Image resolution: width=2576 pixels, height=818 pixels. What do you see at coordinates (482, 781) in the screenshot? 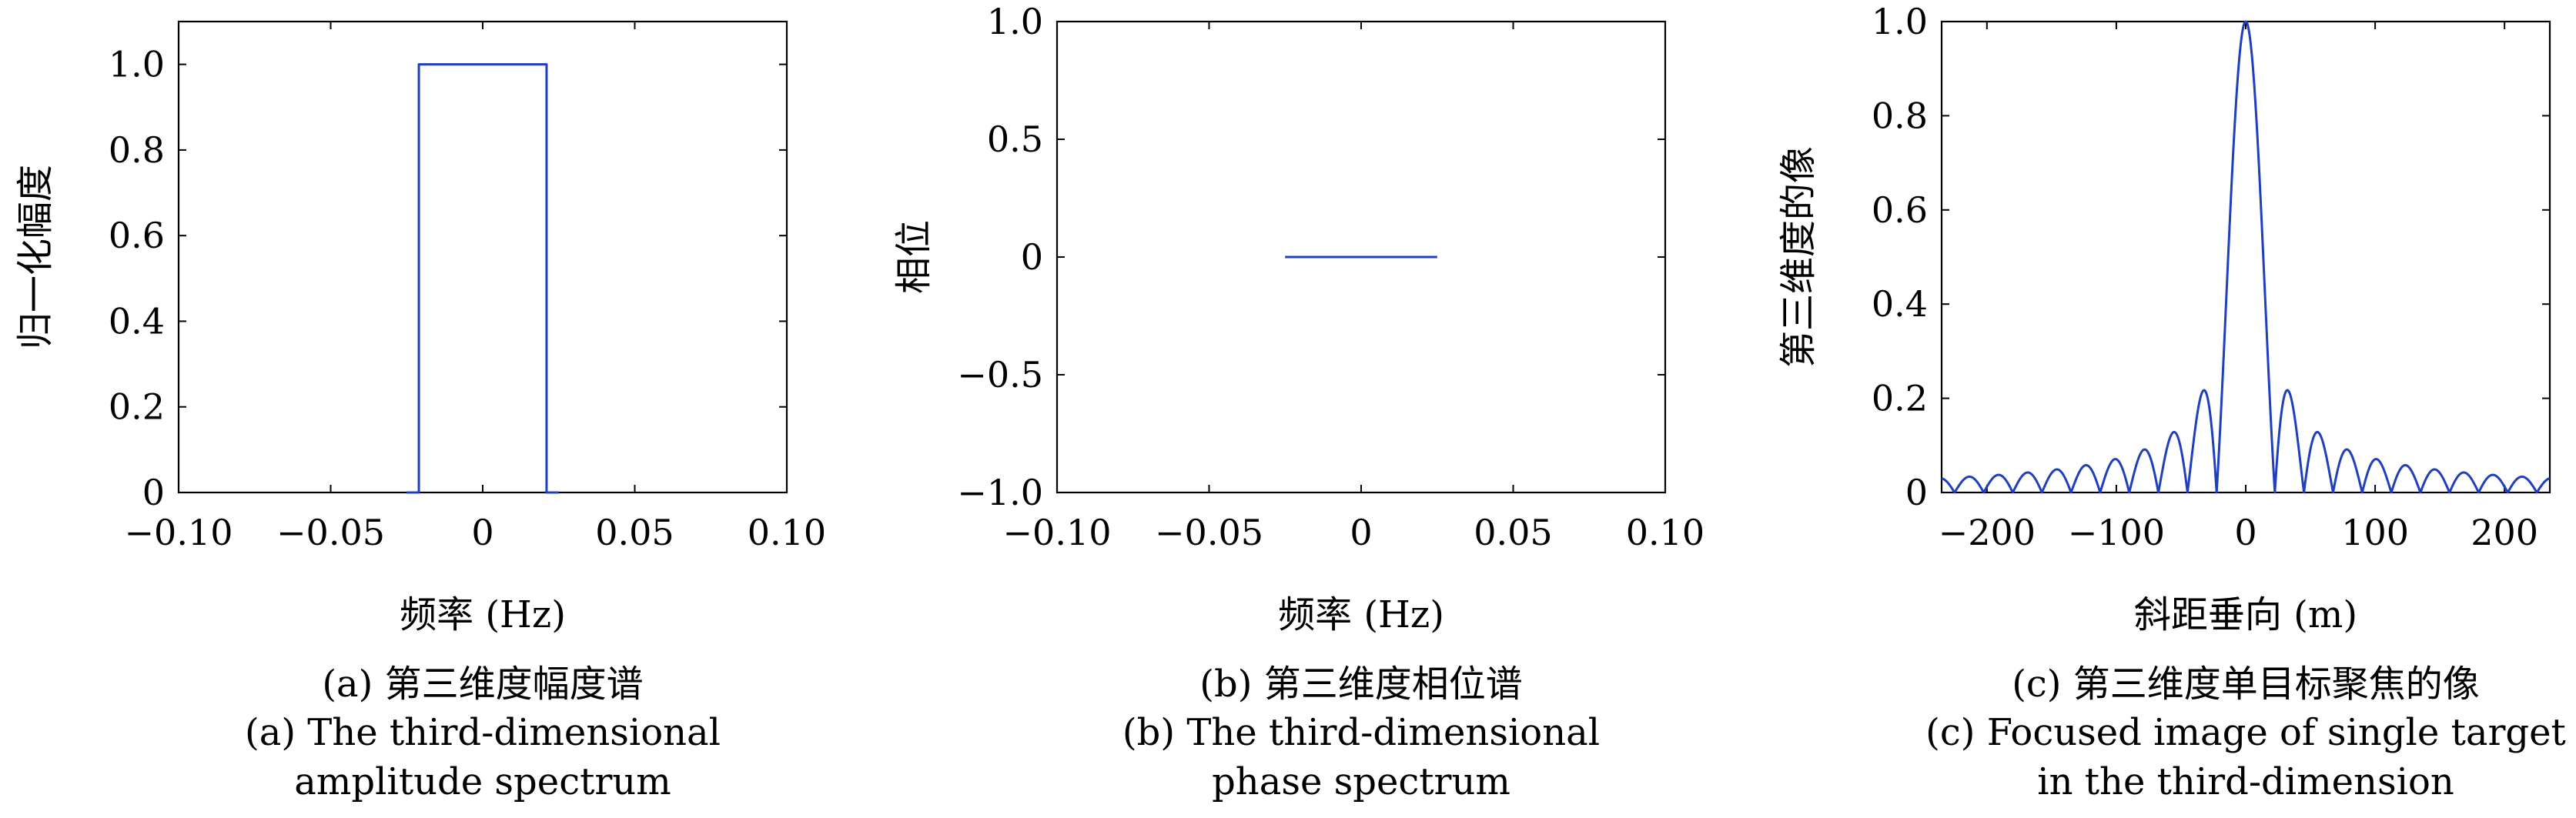
I see `caption-english-line2: amplitude spectrum` at bounding box center [482, 781].